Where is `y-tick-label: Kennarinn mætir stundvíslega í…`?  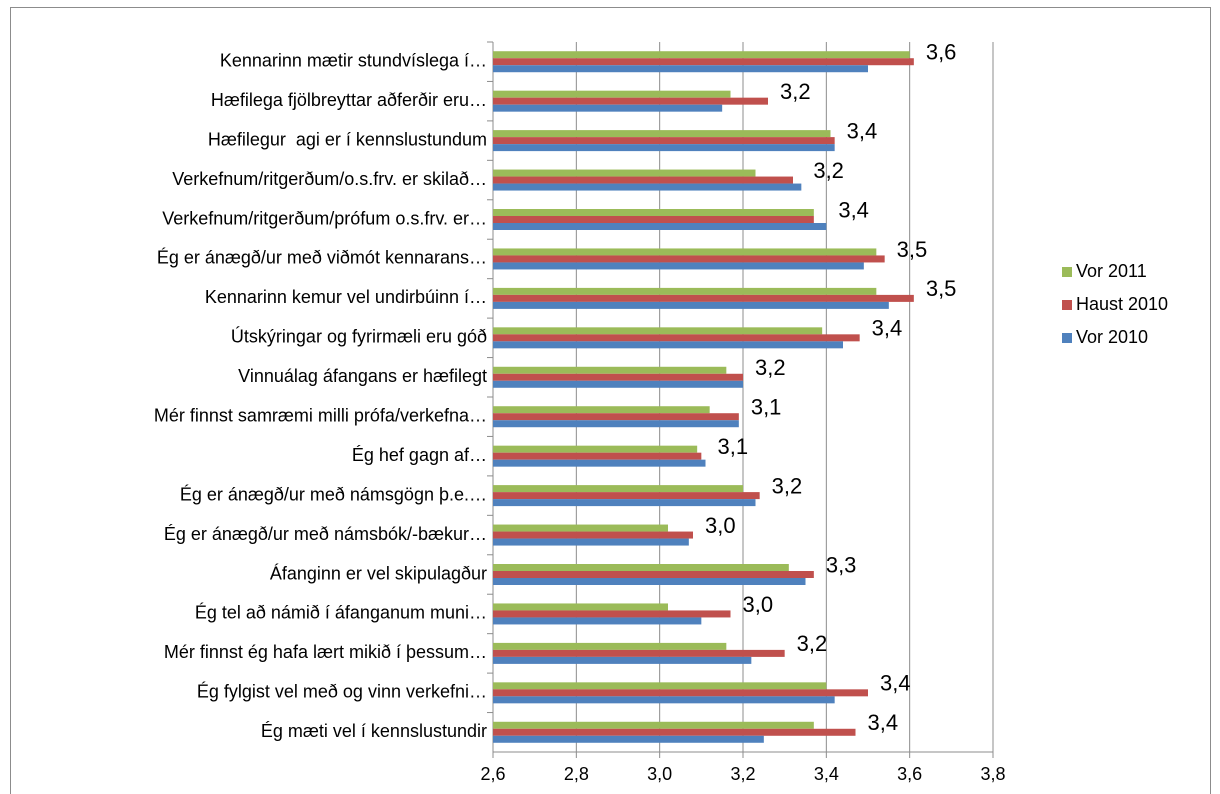 y-tick-label: Kennarinn mætir stundvíslega í… is located at coordinates (353, 60).